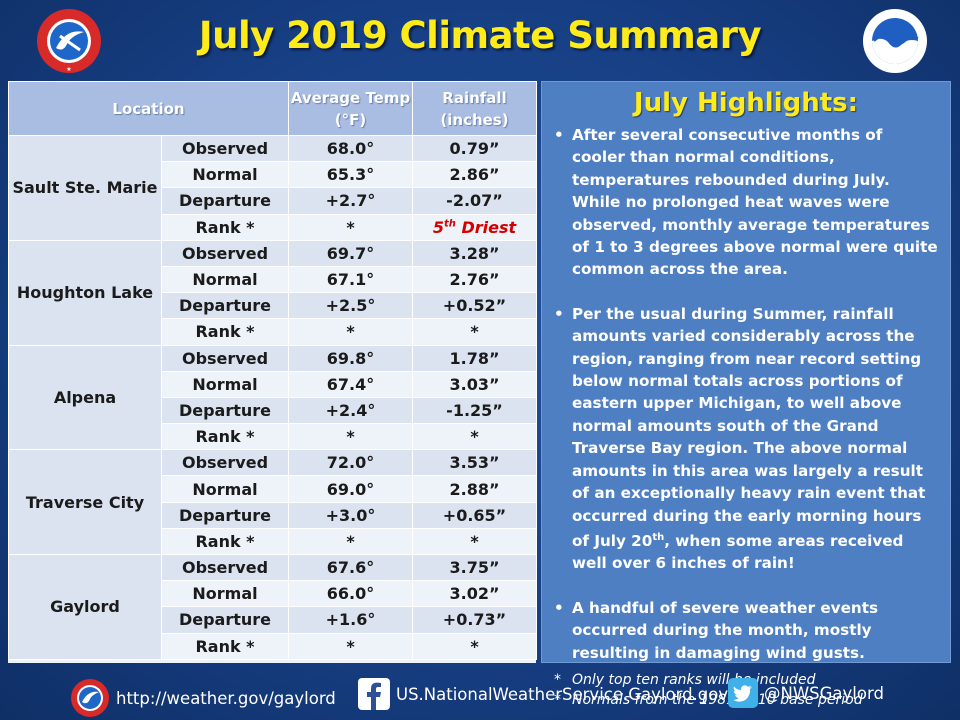  What do you see at coordinates (350, 108) in the screenshot?
I see `header-average-temp: Average Temp (°F)` at bounding box center [350, 108].